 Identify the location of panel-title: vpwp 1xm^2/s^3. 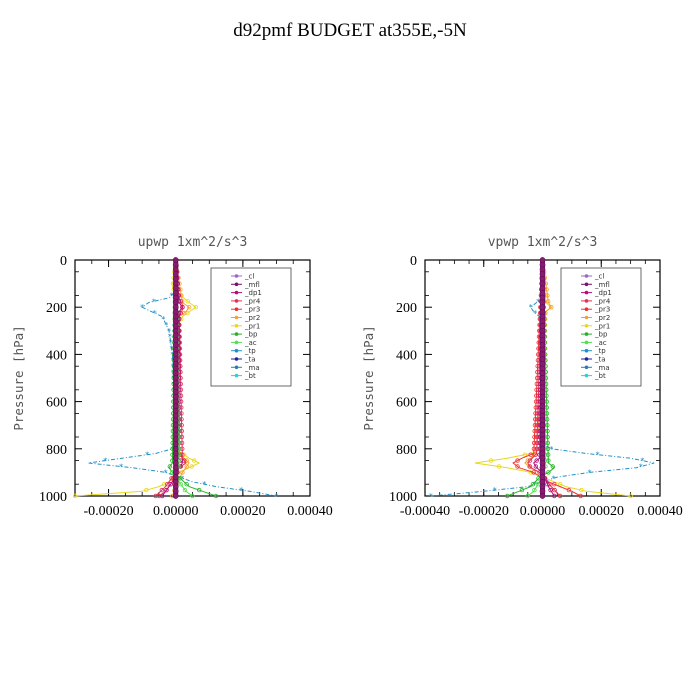
(543, 242).